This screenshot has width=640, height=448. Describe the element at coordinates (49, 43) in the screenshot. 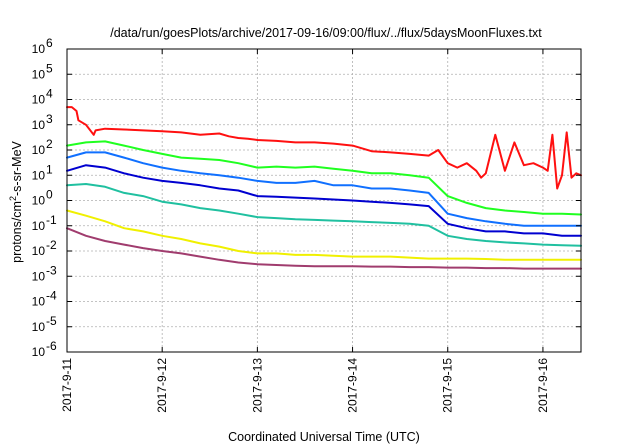

I see `y-tick-exponent: 6` at that location.